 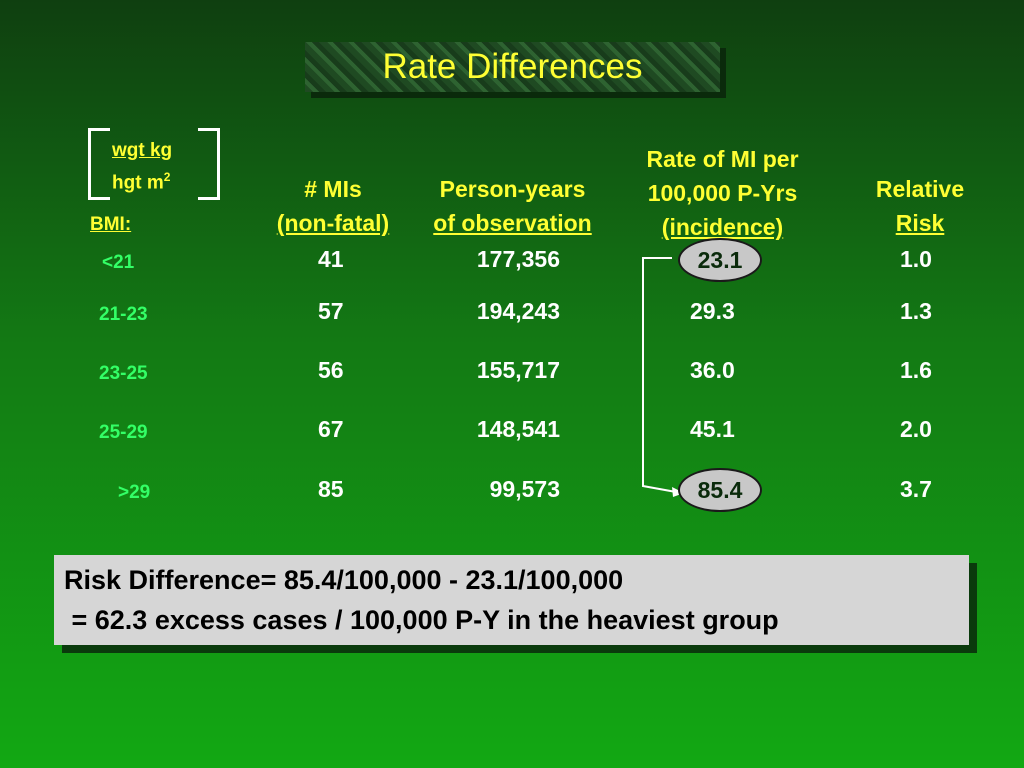 I want to click on mis-header: # MIs (non-fatal), so click(x=333, y=206).